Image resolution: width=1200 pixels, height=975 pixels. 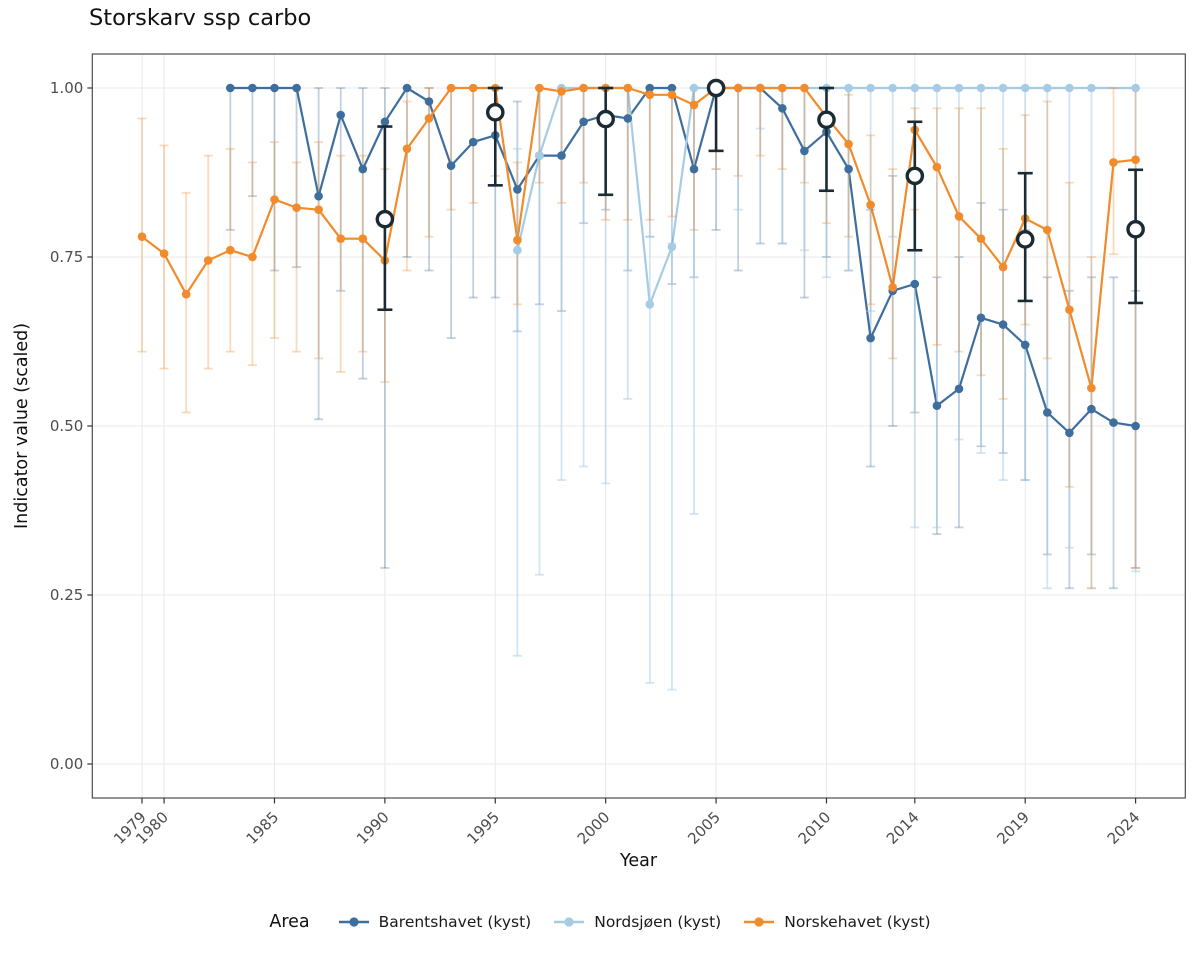 I want to click on x-tick-label: 2014, so click(x=903, y=828).